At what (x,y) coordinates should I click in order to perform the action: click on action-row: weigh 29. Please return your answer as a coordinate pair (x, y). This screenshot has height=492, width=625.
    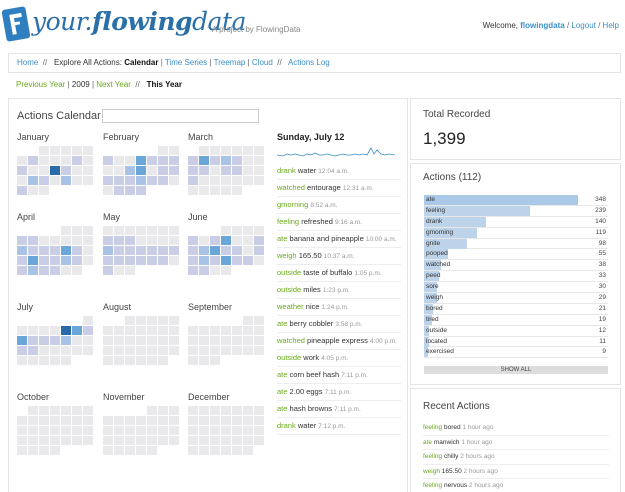
    Looking at the image, I should click on (516, 298).